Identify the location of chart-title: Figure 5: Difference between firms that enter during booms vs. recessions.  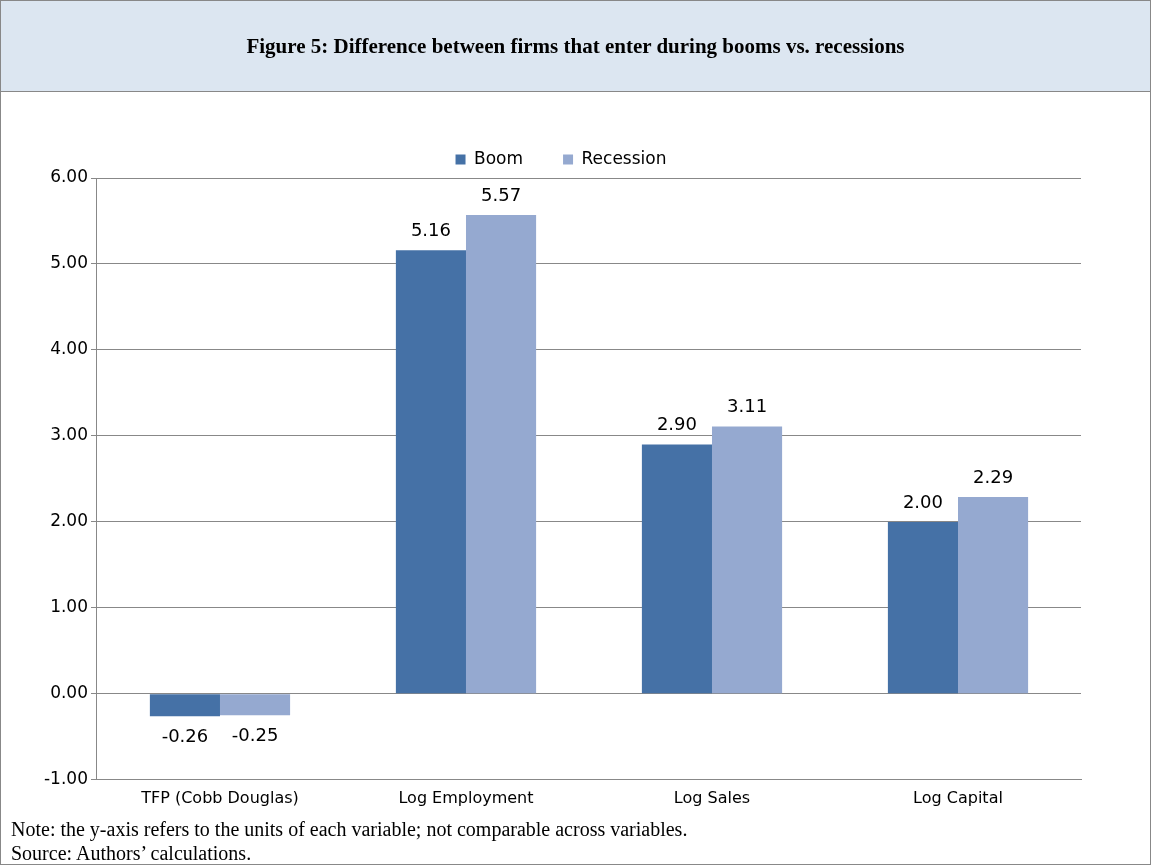
(575, 46).